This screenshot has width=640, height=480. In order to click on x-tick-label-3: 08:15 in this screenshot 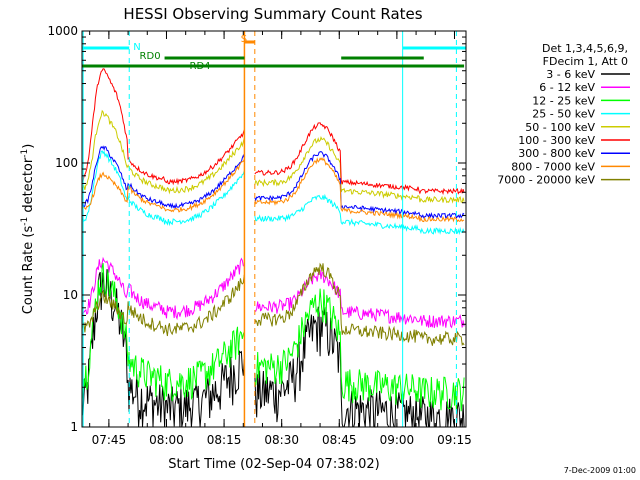, I will do `click(224, 440)`.